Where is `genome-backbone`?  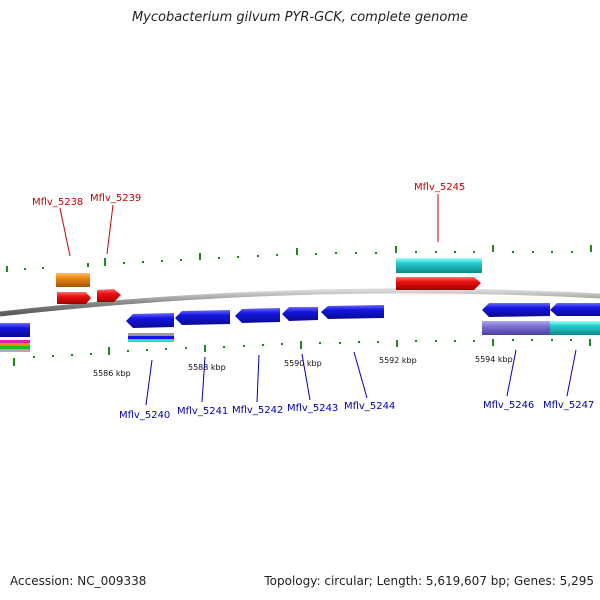
genome-backbone is located at coordinates (300, 302).